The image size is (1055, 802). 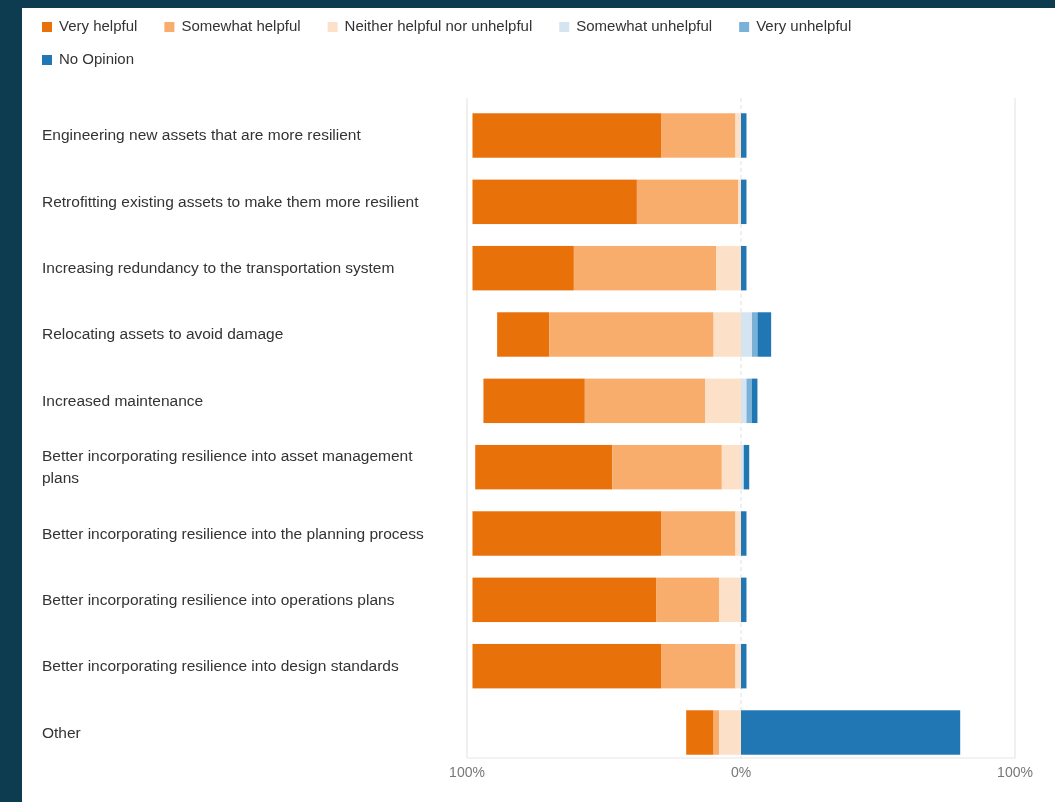 I want to click on legend-label: Somewhat helpful, so click(x=241, y=25).